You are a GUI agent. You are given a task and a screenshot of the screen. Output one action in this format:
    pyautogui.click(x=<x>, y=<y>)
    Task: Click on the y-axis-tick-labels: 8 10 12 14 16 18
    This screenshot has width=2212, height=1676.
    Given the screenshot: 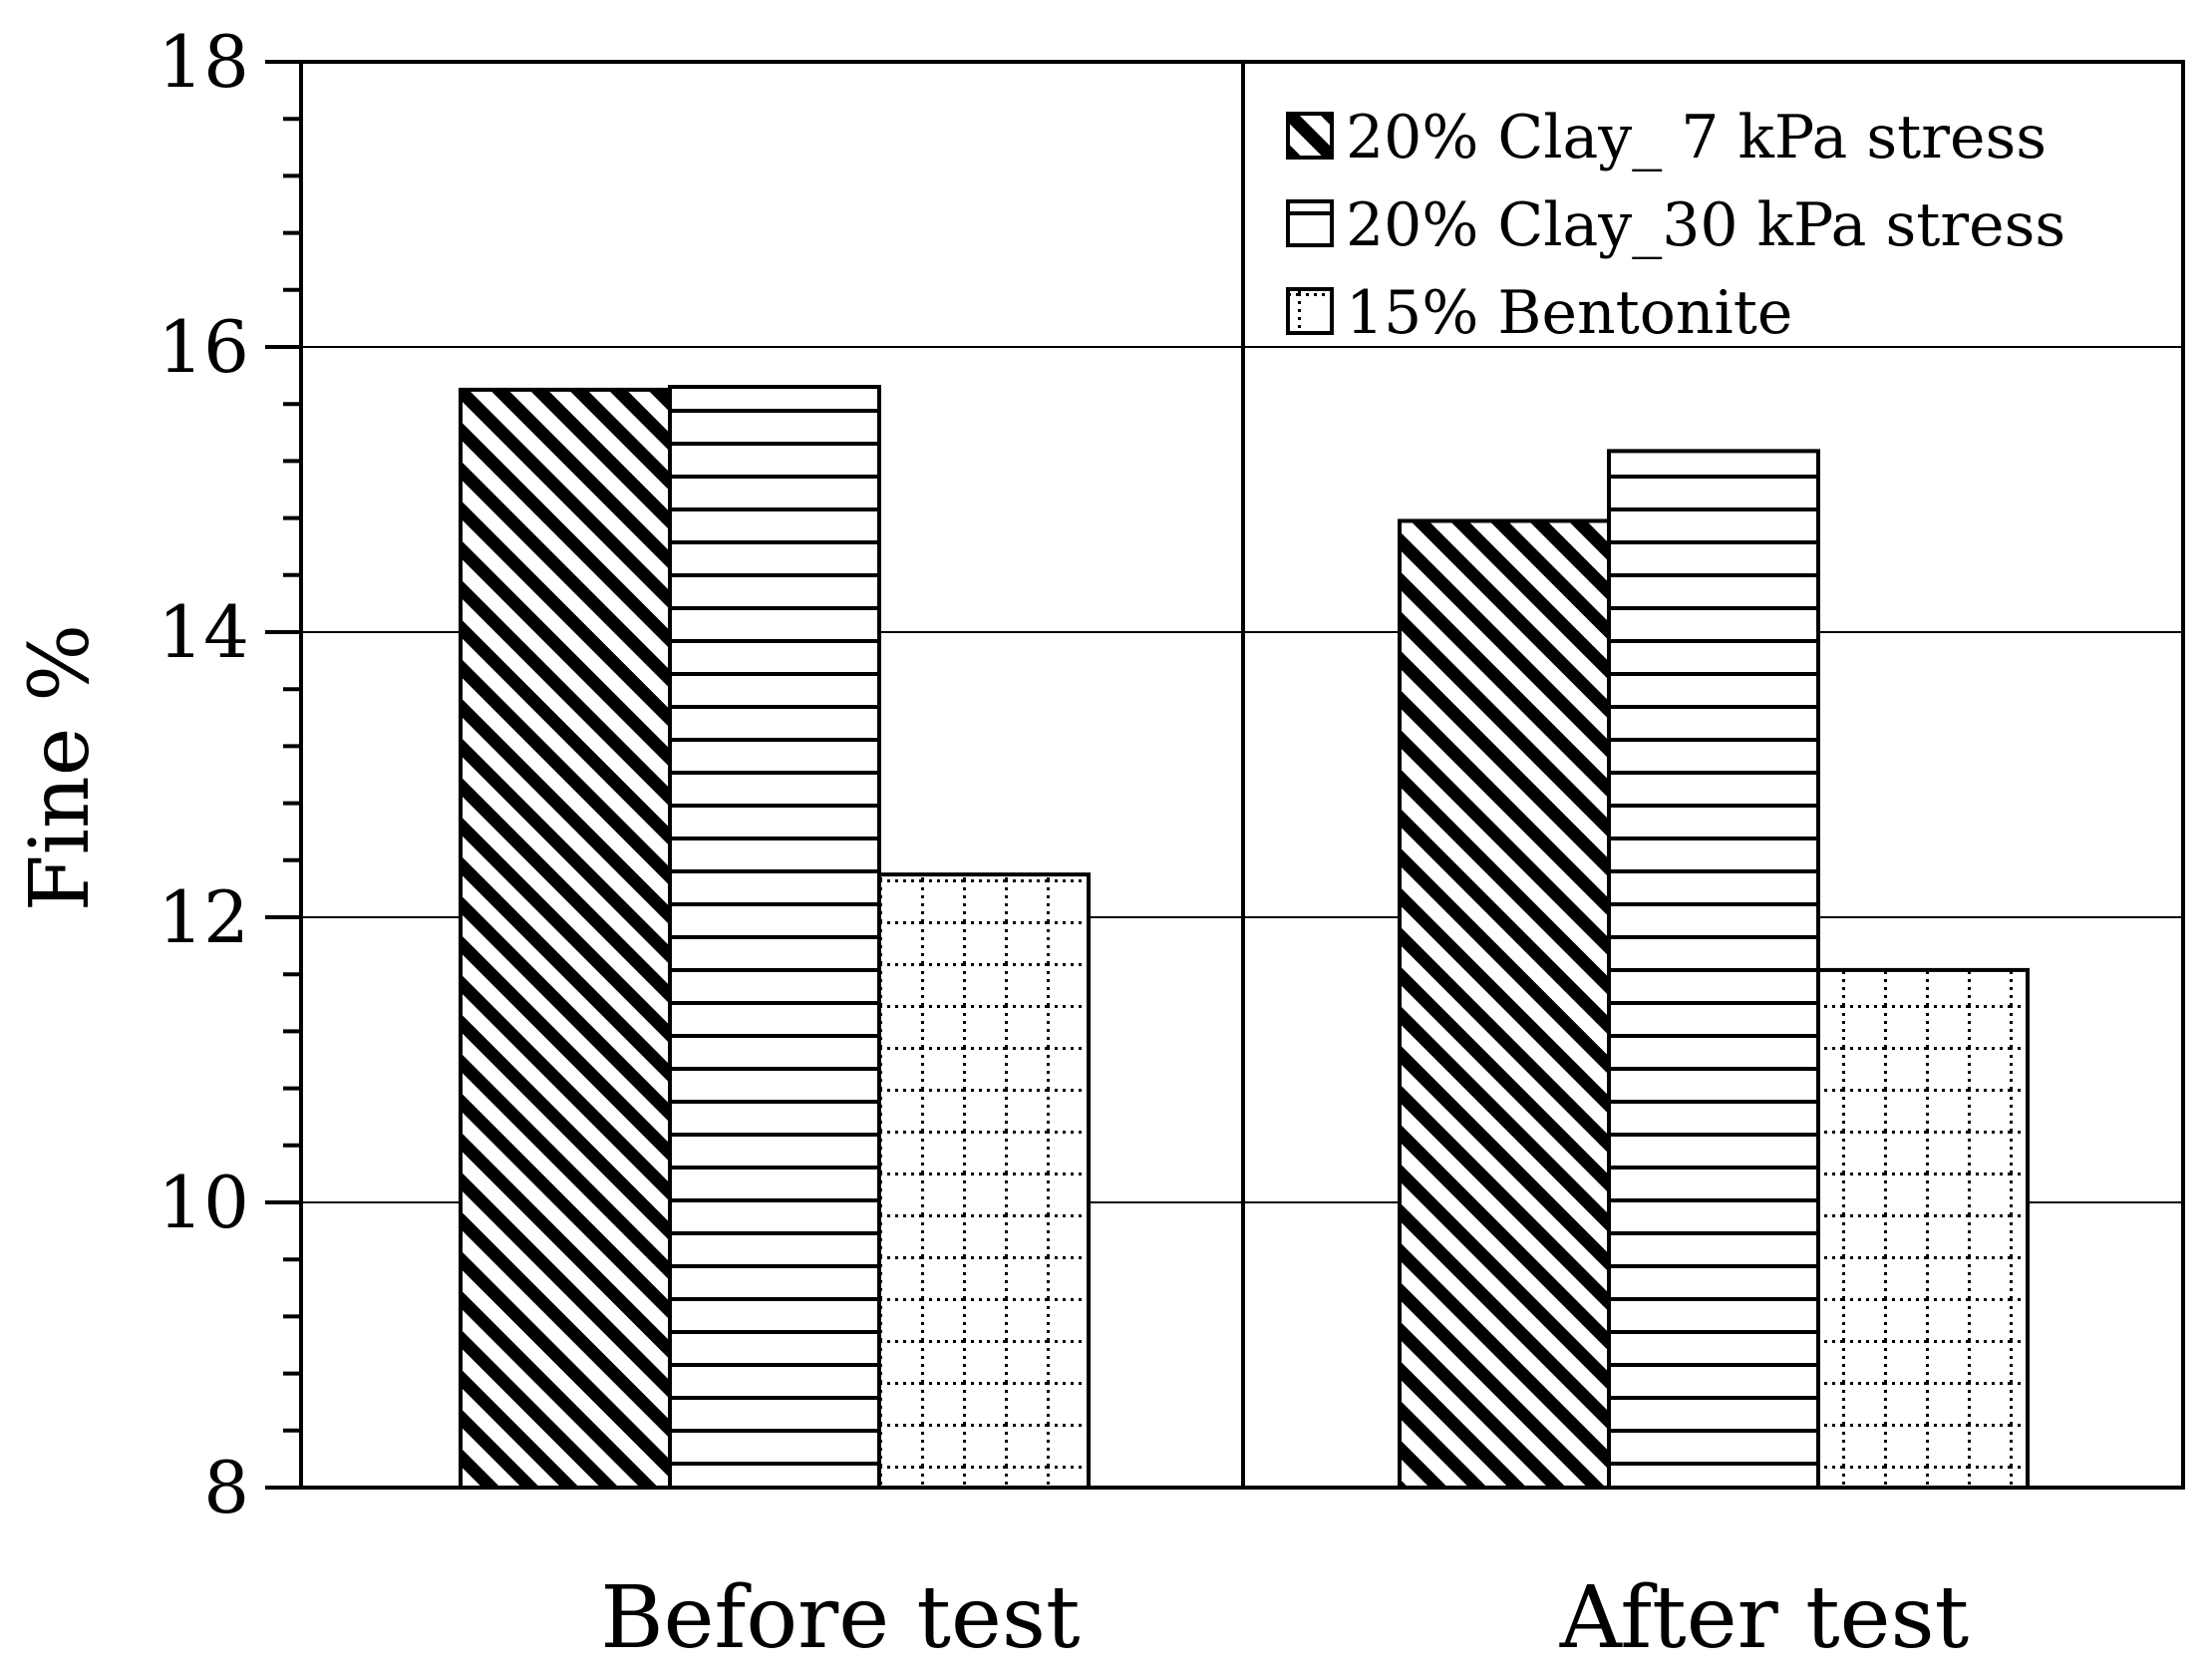 What is the action you would take?
    pyautogui.click(x=203, y=774)
    